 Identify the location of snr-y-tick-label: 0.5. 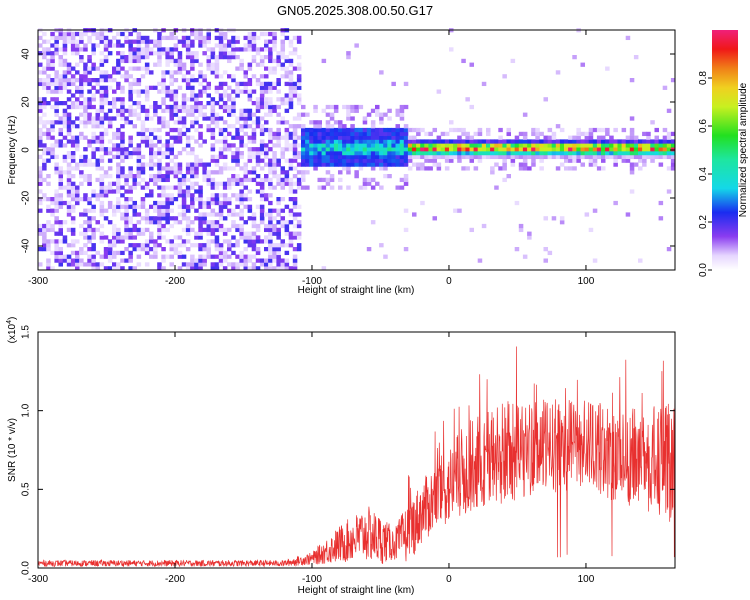
(26, 489).